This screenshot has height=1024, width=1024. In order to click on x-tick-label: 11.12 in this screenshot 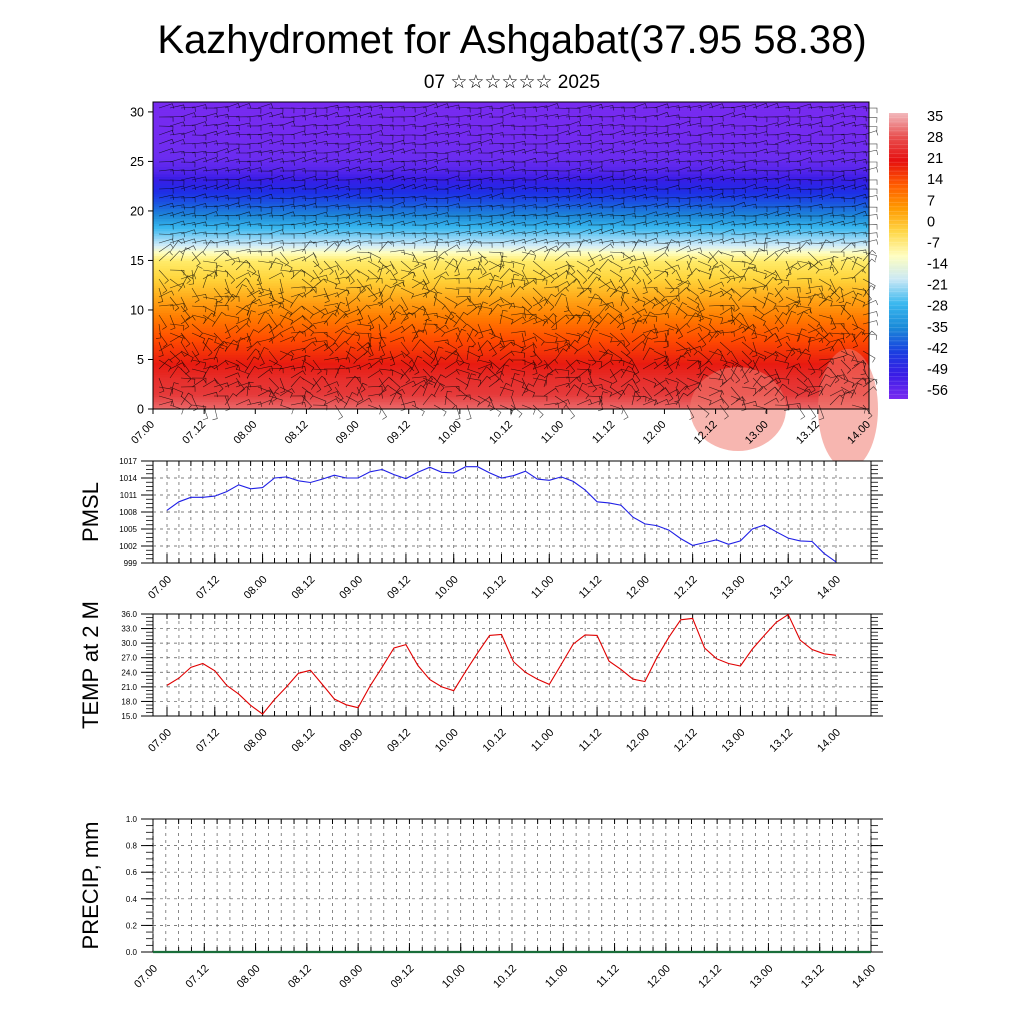, I will do `click(590, 587)`.